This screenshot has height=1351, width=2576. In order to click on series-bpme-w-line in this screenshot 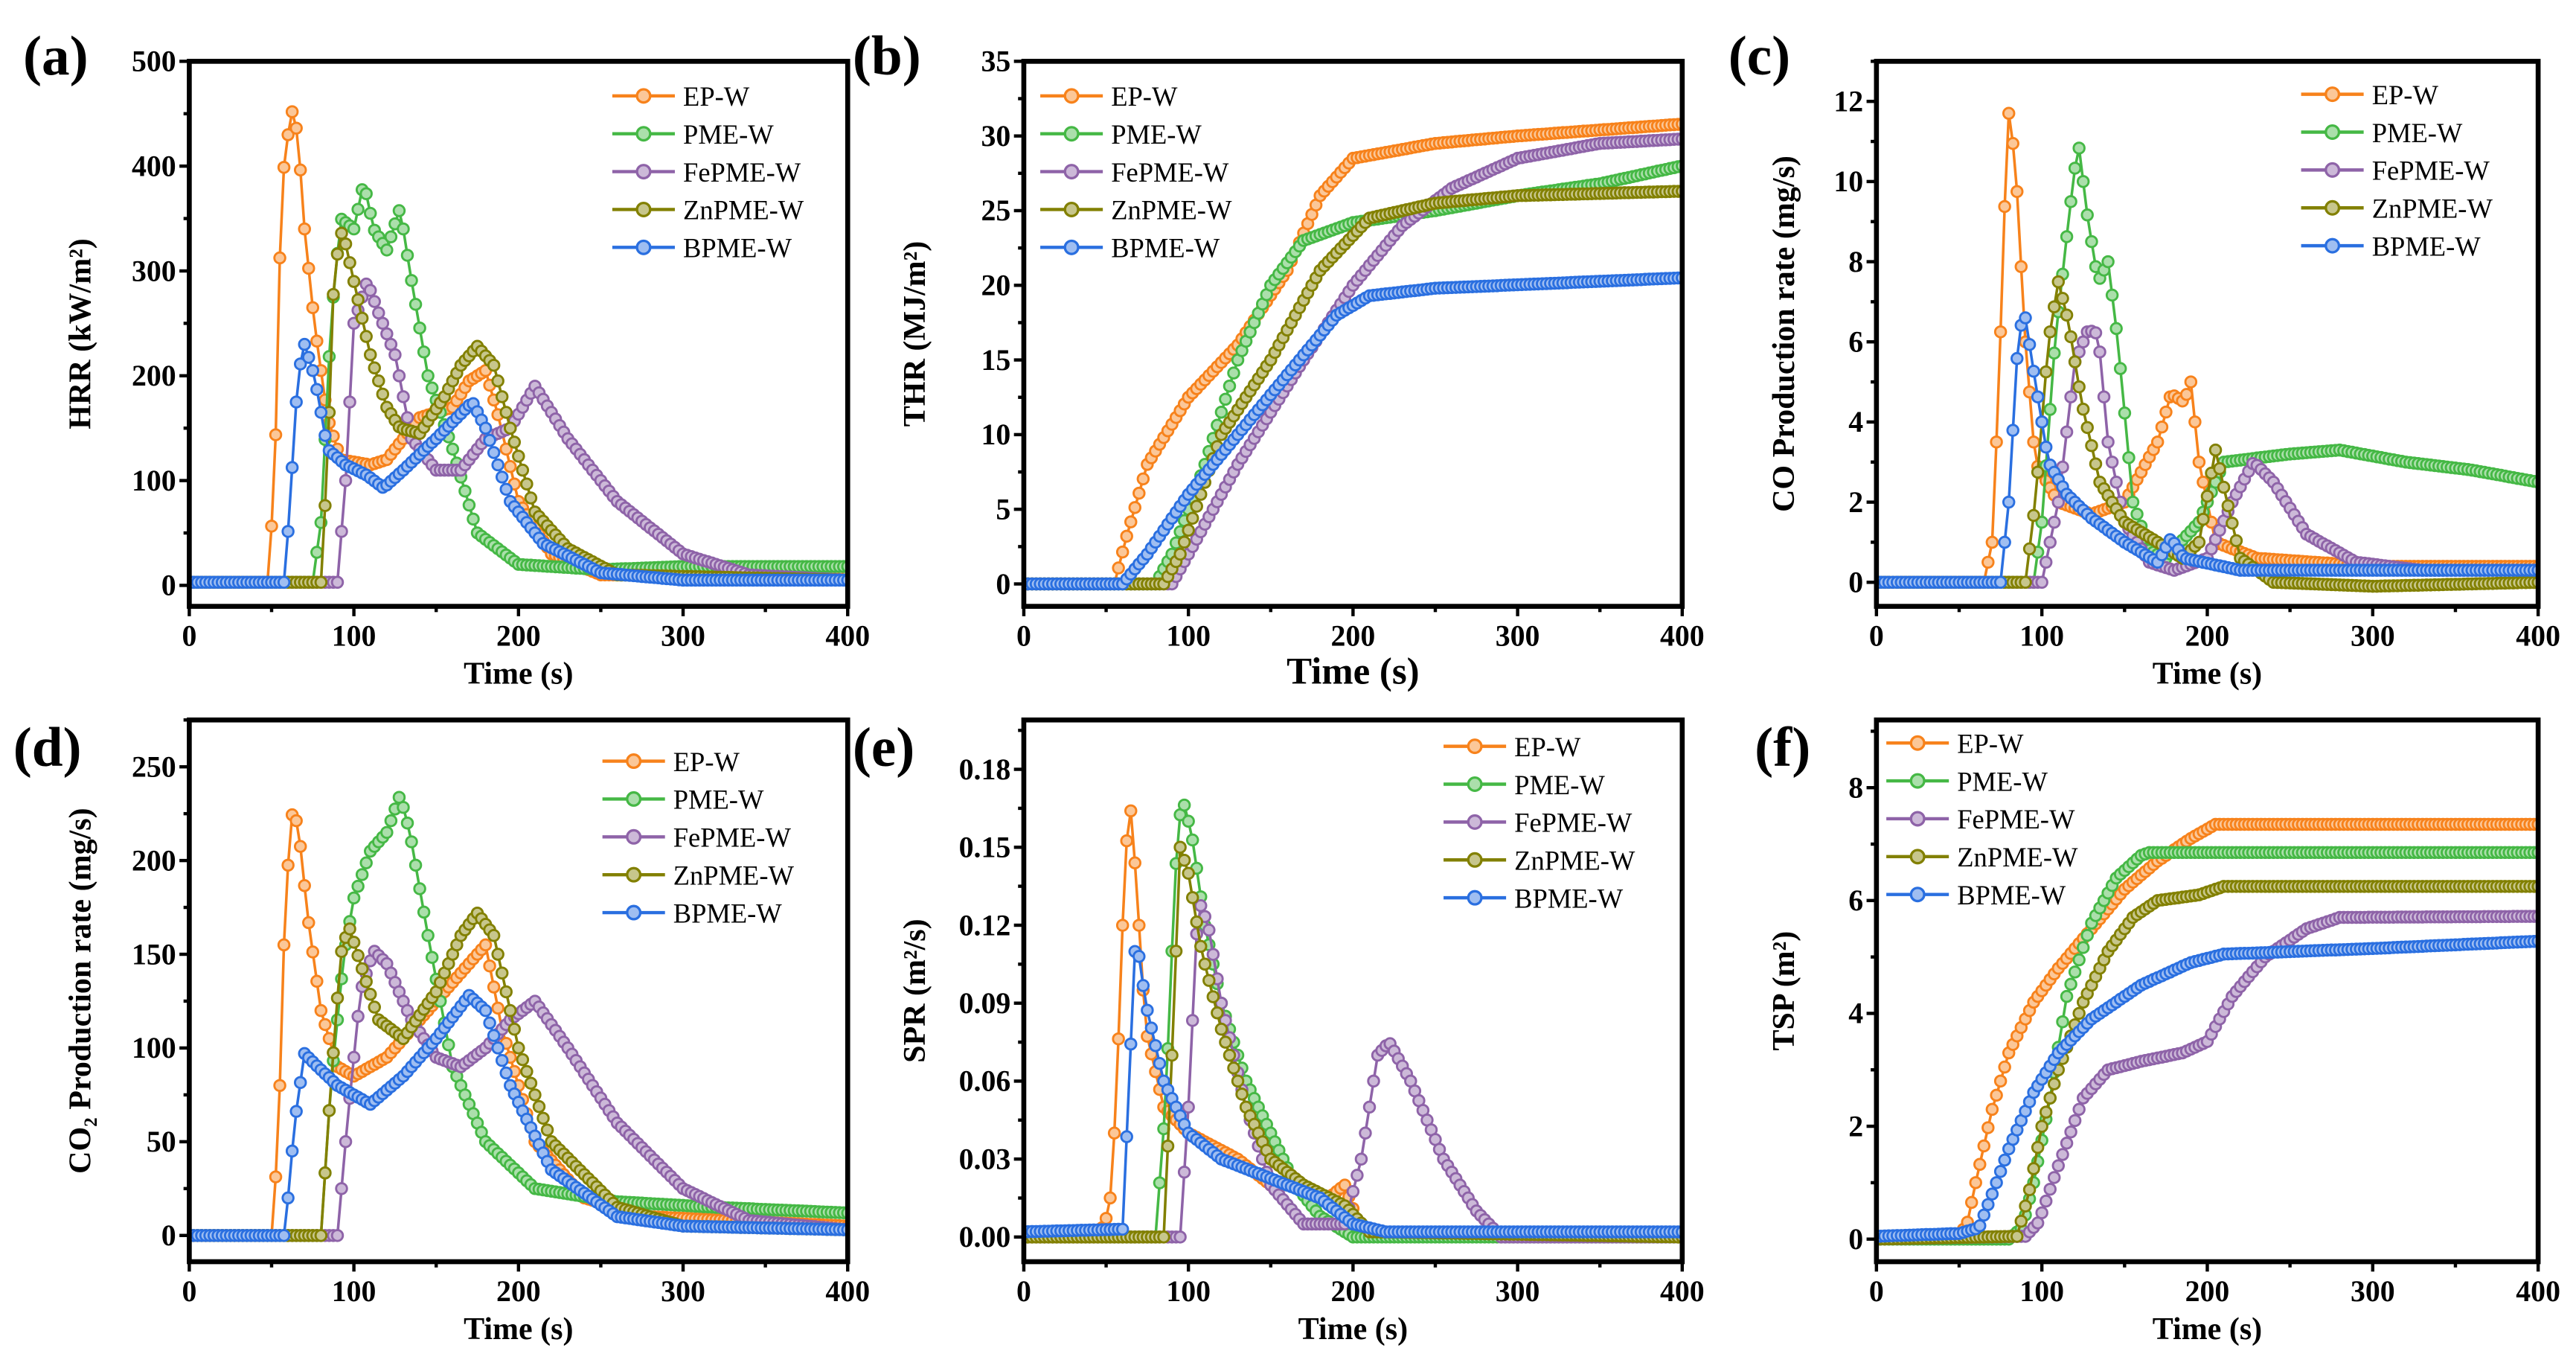, I will do `click(2207, 448)`.